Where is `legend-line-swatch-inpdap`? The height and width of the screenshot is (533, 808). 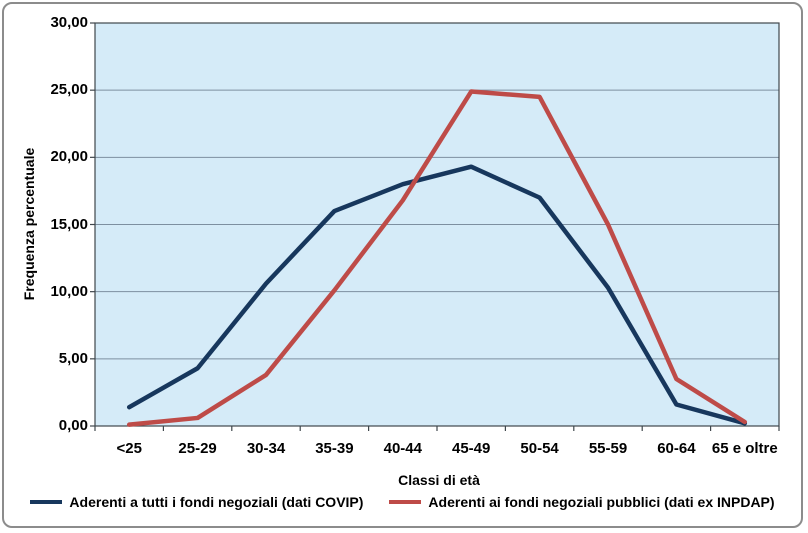
legend-line-swatch-inpdap is located at coordinates (405, 502).